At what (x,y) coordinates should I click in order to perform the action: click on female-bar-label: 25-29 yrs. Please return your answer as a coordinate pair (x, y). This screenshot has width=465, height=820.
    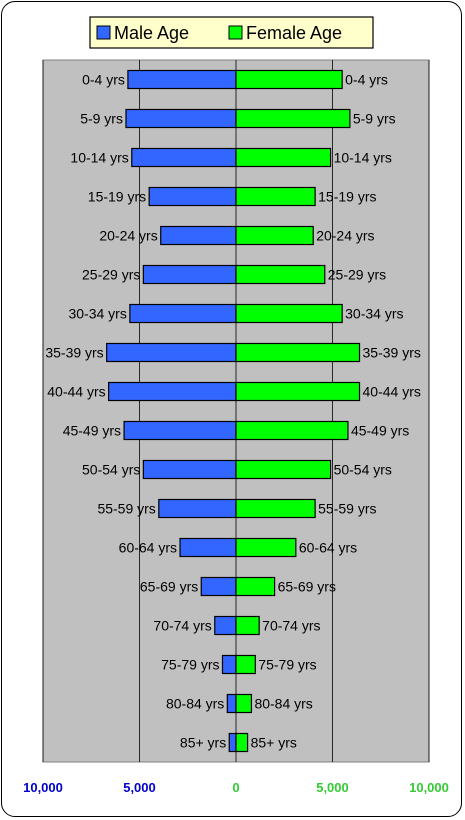
    Looking at the image, I should click on (357, 275).